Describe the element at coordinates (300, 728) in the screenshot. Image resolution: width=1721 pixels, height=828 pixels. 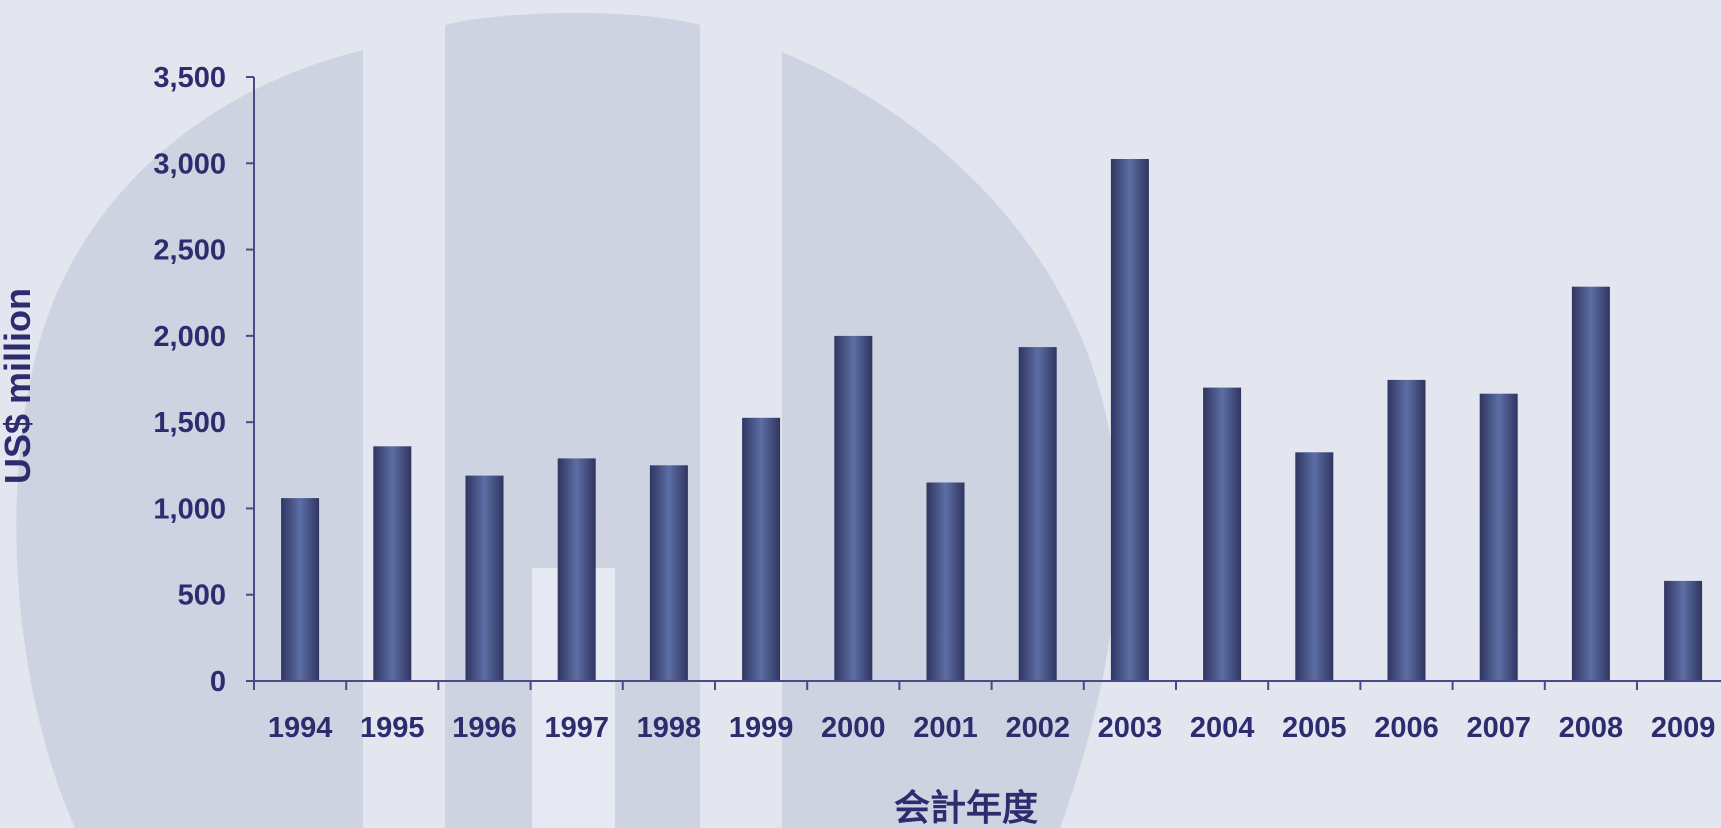
I see `x-tick-label: 1994` at that location.